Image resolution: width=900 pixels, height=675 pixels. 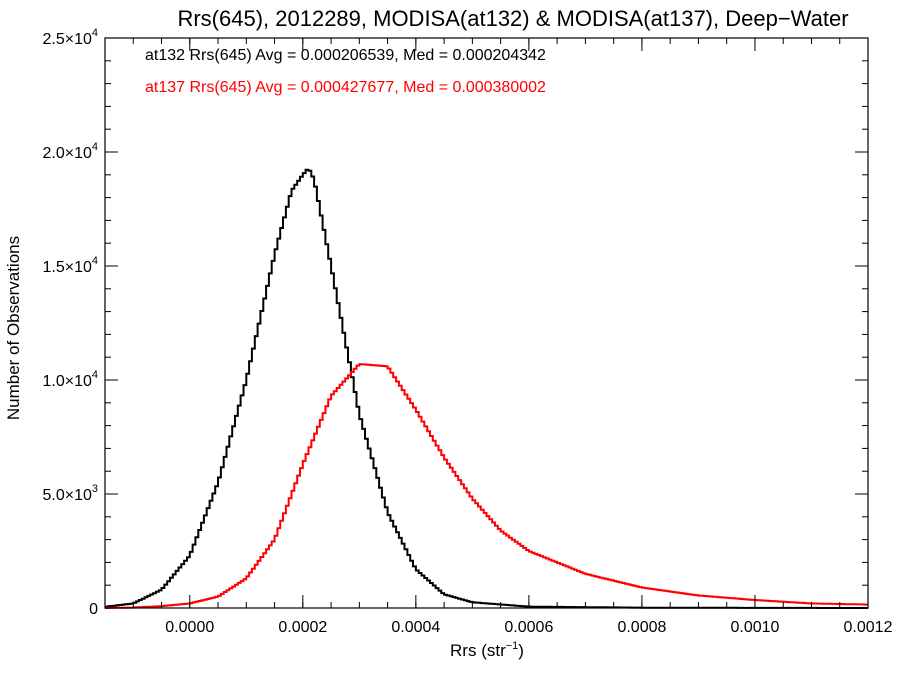 What do you see at coordinates (70, 37) in the screenshot?
I see `y-tick-label: 2.5×10⁴` at bounding box center [70, 37].